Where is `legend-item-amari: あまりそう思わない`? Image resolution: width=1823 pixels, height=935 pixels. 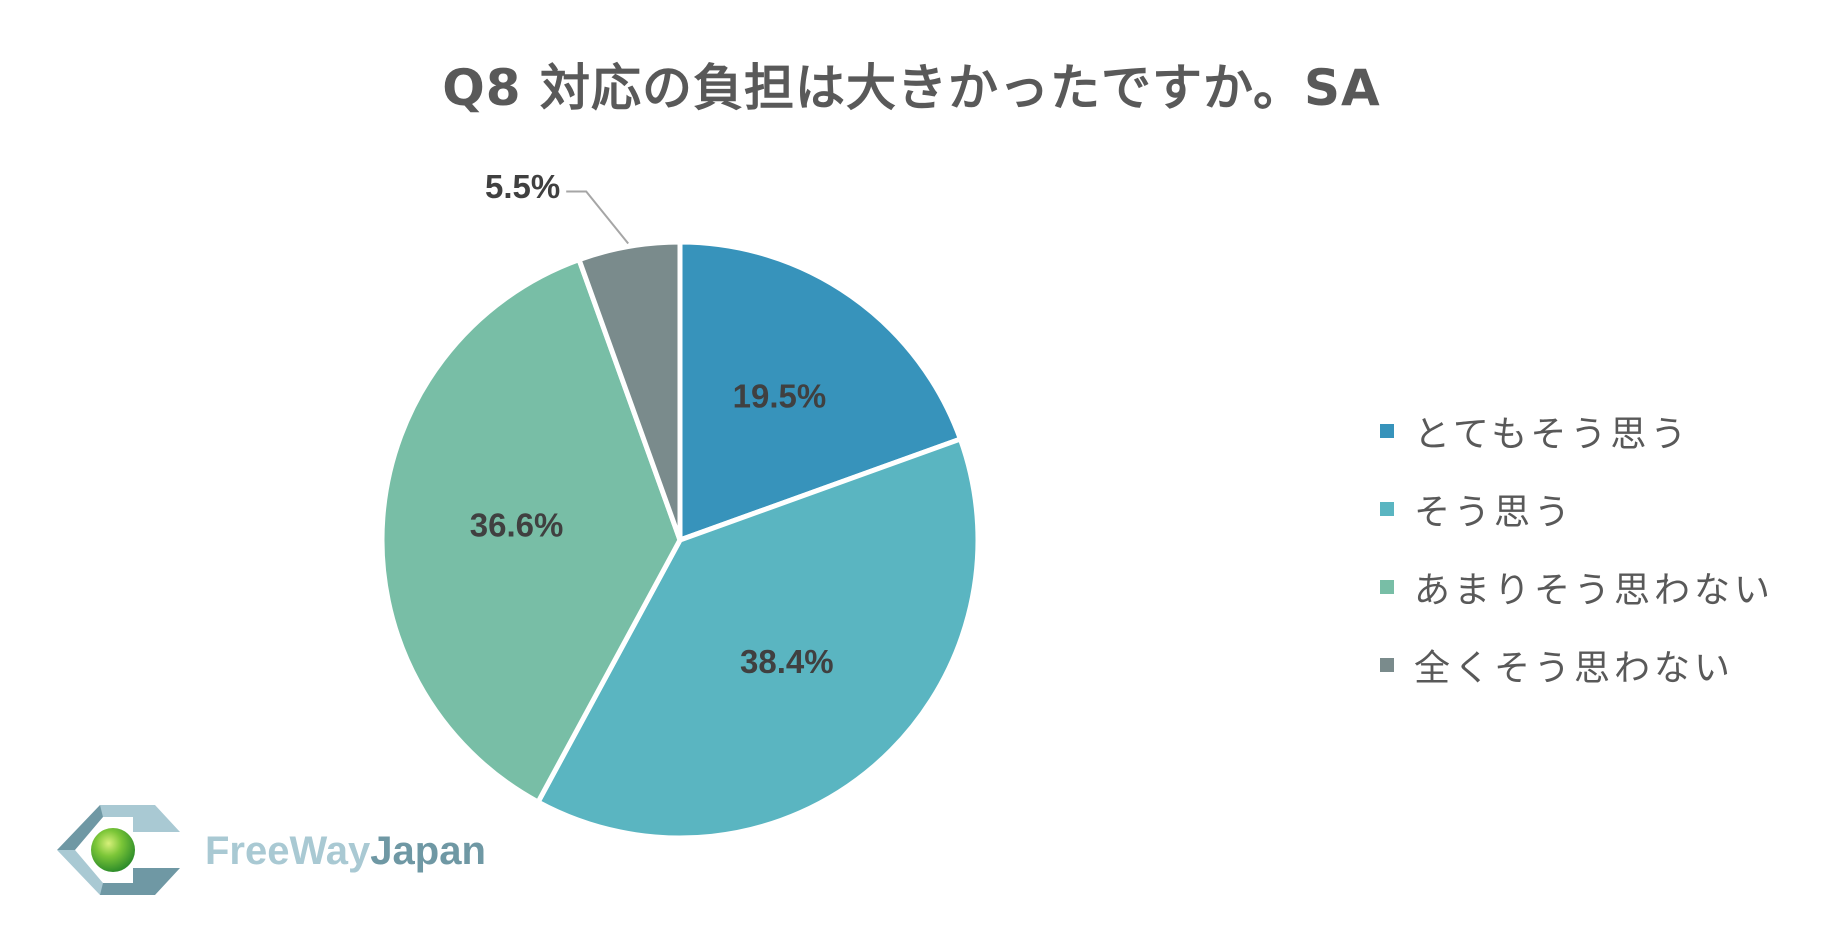 legend-item-amari: あまりそう思わない is located at coordinates (1577, 587).